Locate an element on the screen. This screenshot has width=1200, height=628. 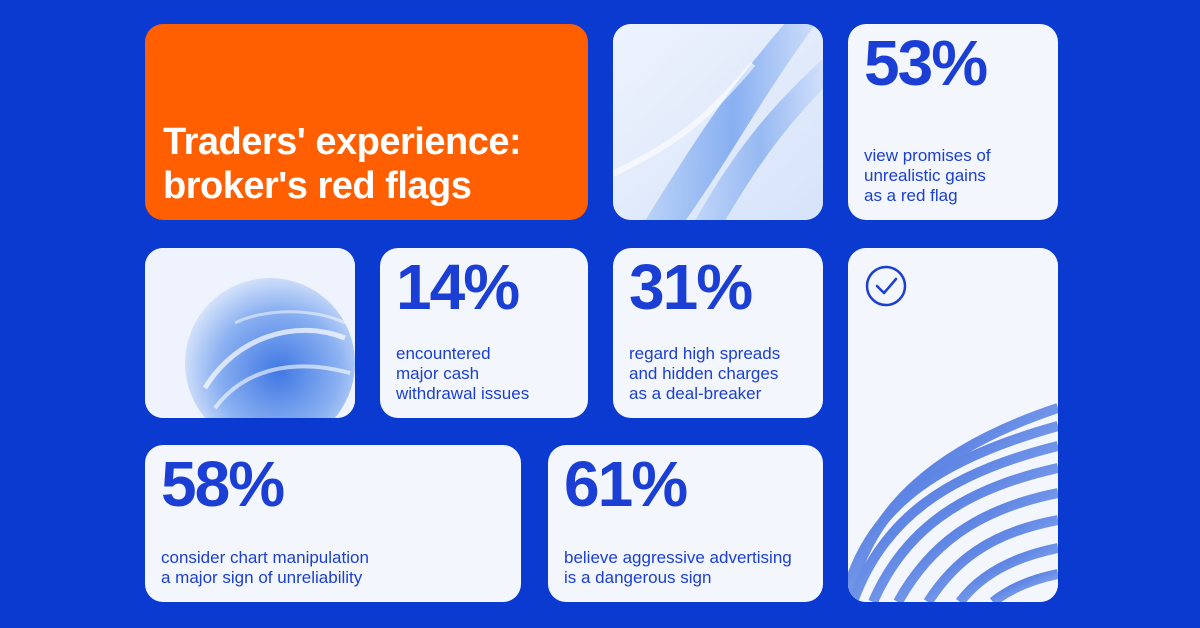
abstract-image-sphere is located at coordinates (250, 333).